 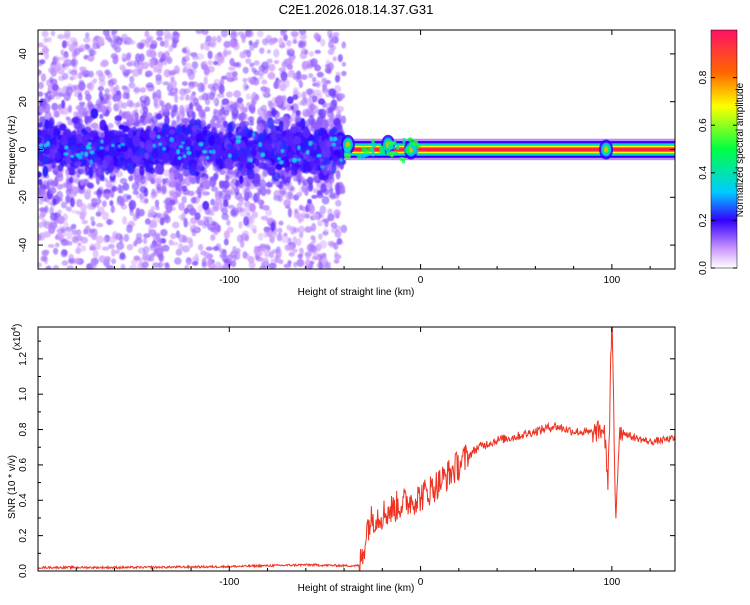 I want to click on snr-y-multiplier: (x104), so click(x=17, y=337).